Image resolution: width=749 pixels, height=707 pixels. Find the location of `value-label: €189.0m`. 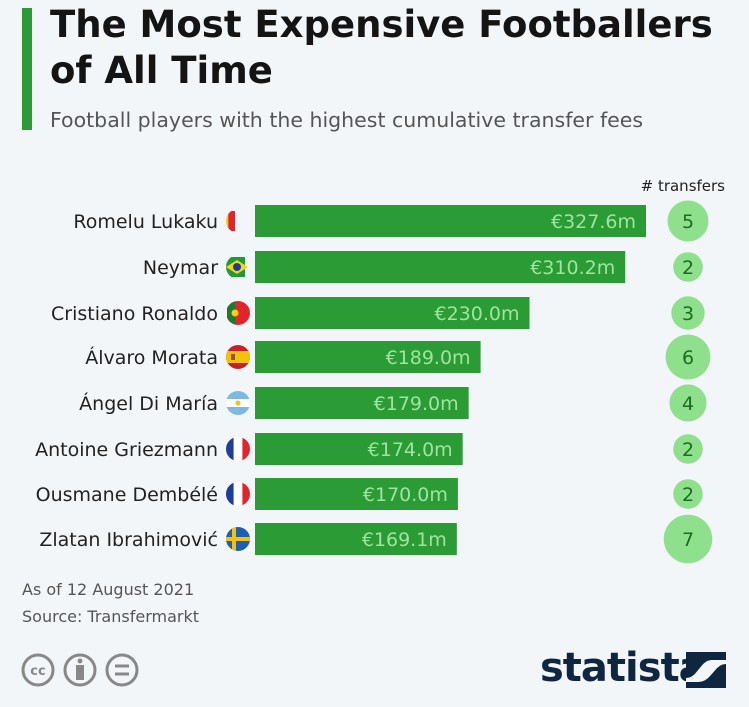

value-label: €189.0m is located at coordinates (428, 358).